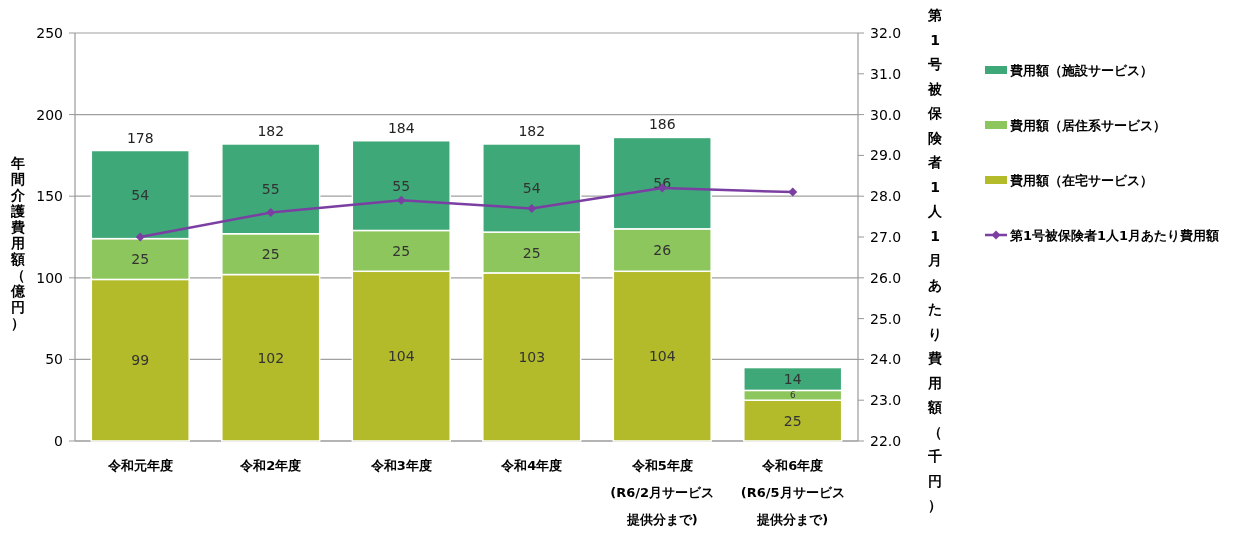 Image resolution: width=1258 pixels, height=535 pixels. Describe the element at coordinates (886, 277) in the screenshot. I see `y2-tick-label: 26.0` at that location.